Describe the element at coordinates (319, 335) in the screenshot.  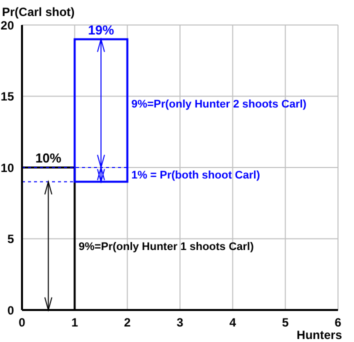
I see `x-axis-title: Hunters` at that location.